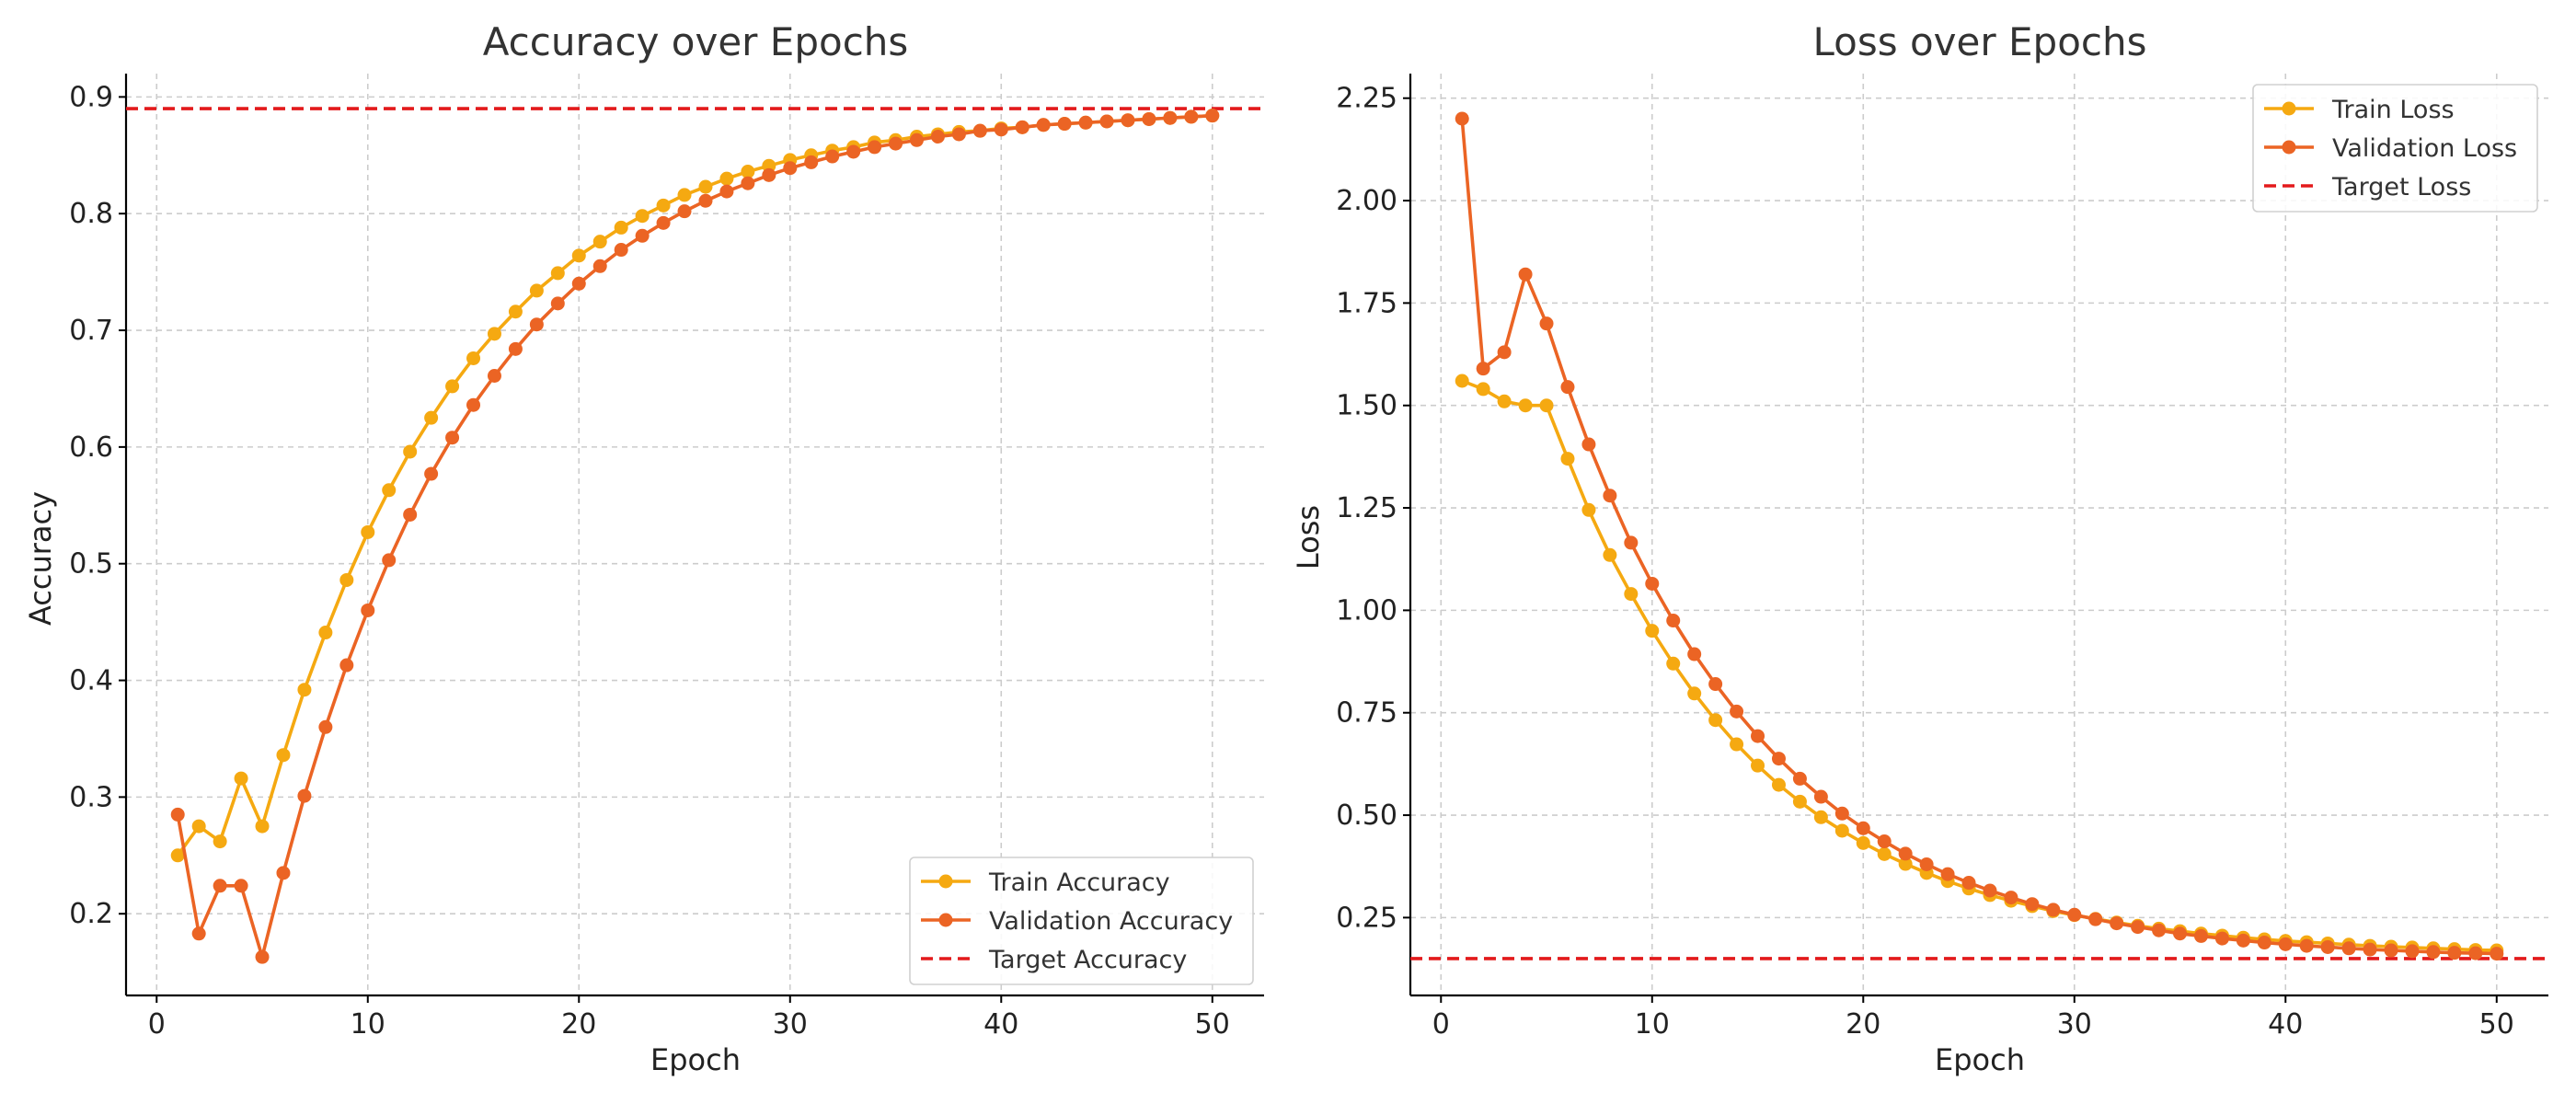  I want to click on y-tick-label: 0.9, so click(91, 97).